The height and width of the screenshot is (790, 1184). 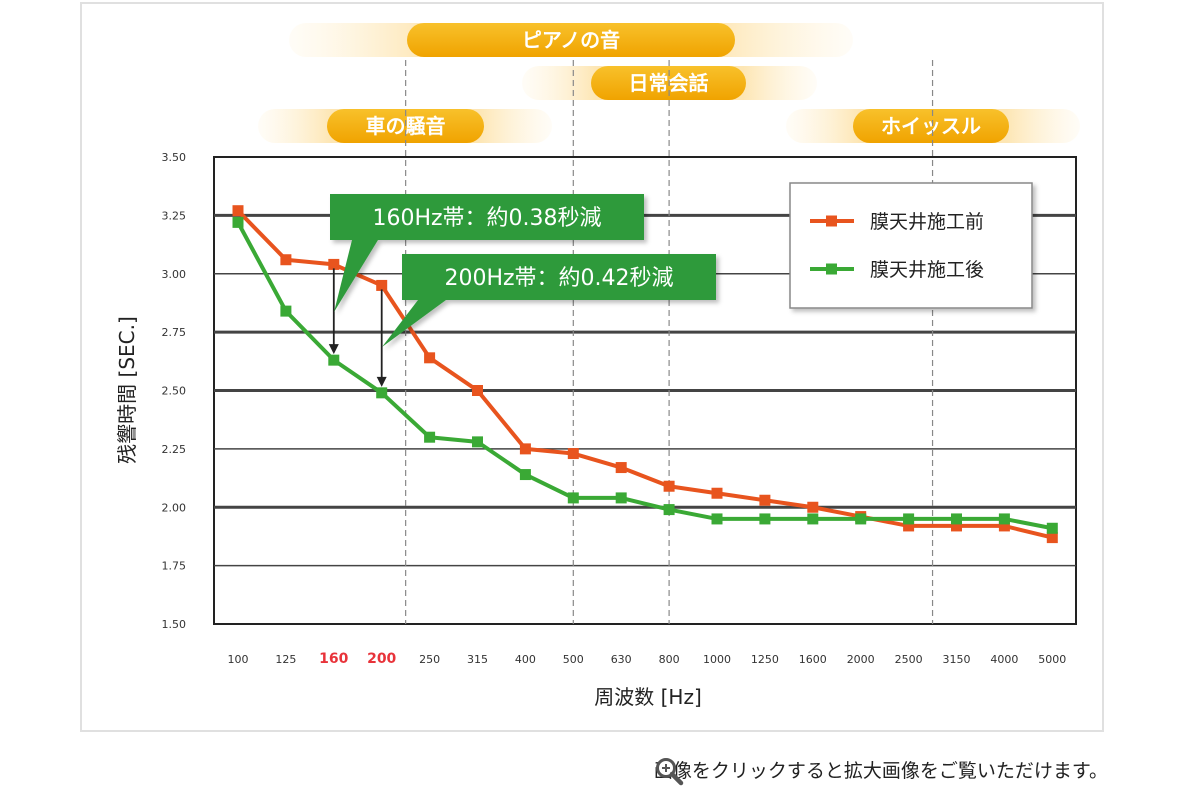 I want to click on y-tick-label: 3.50, so click(x=174, y=157).